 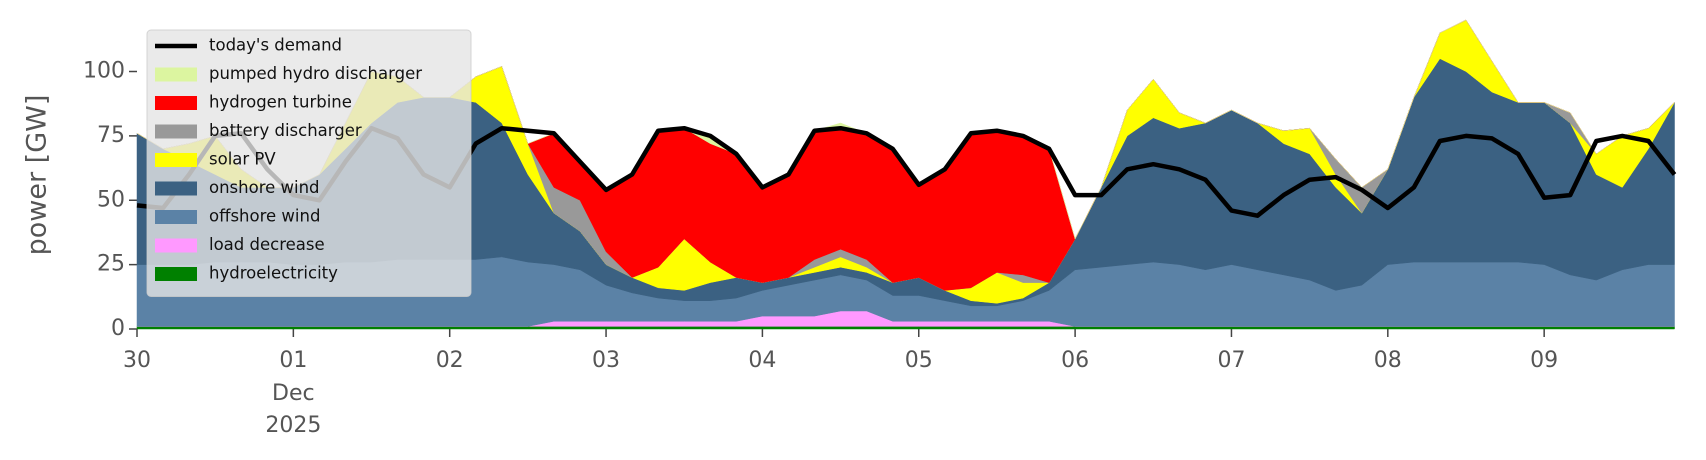 What do you see at coordinates (285, 130) in the screenshot?
I see `legend-label: battery discharger` at bounding box center [285, 130].